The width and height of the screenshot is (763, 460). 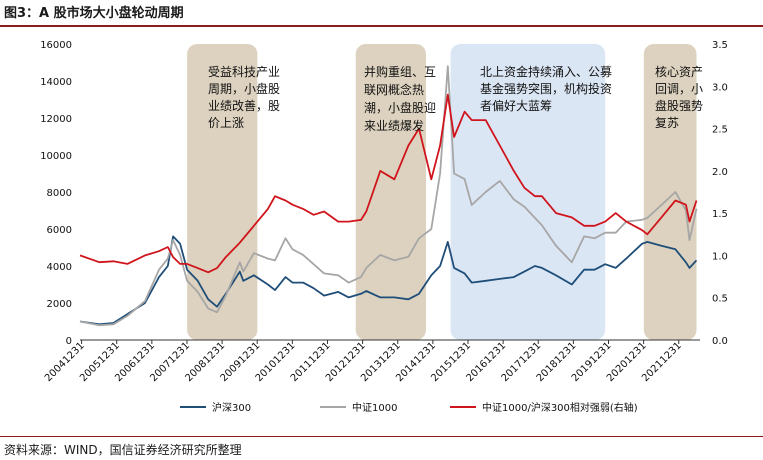 What do you see at coordinates (546, 71) in the screenshot?
I see `annotation-label: 北上资金持续涌入、公募` at bounding box center [546, 71].